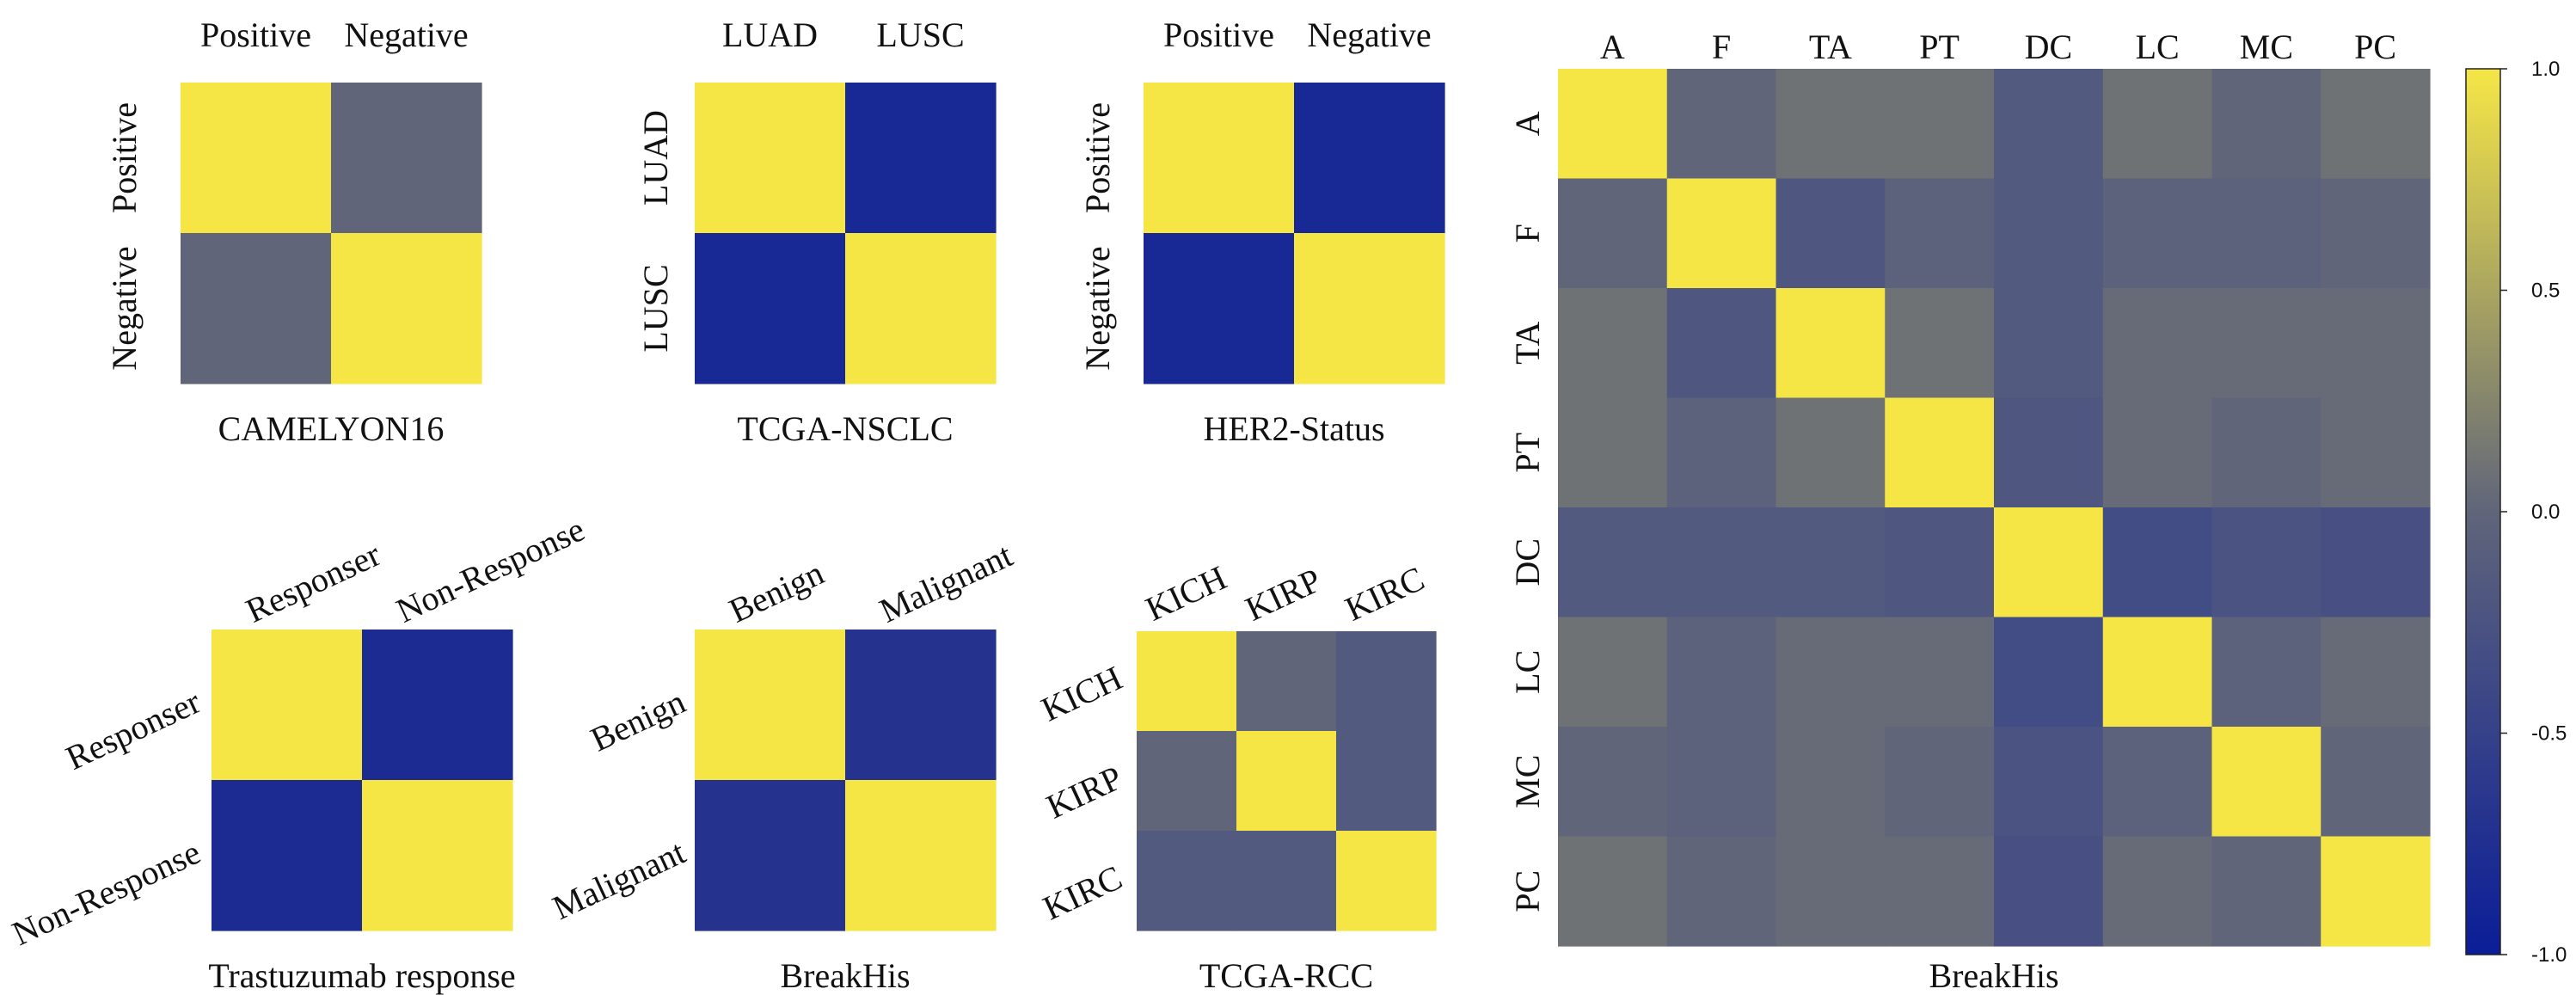 The width and height of the screenshot is (2576, 995). I want to click on row-label: LUSC, so click(655, 308).